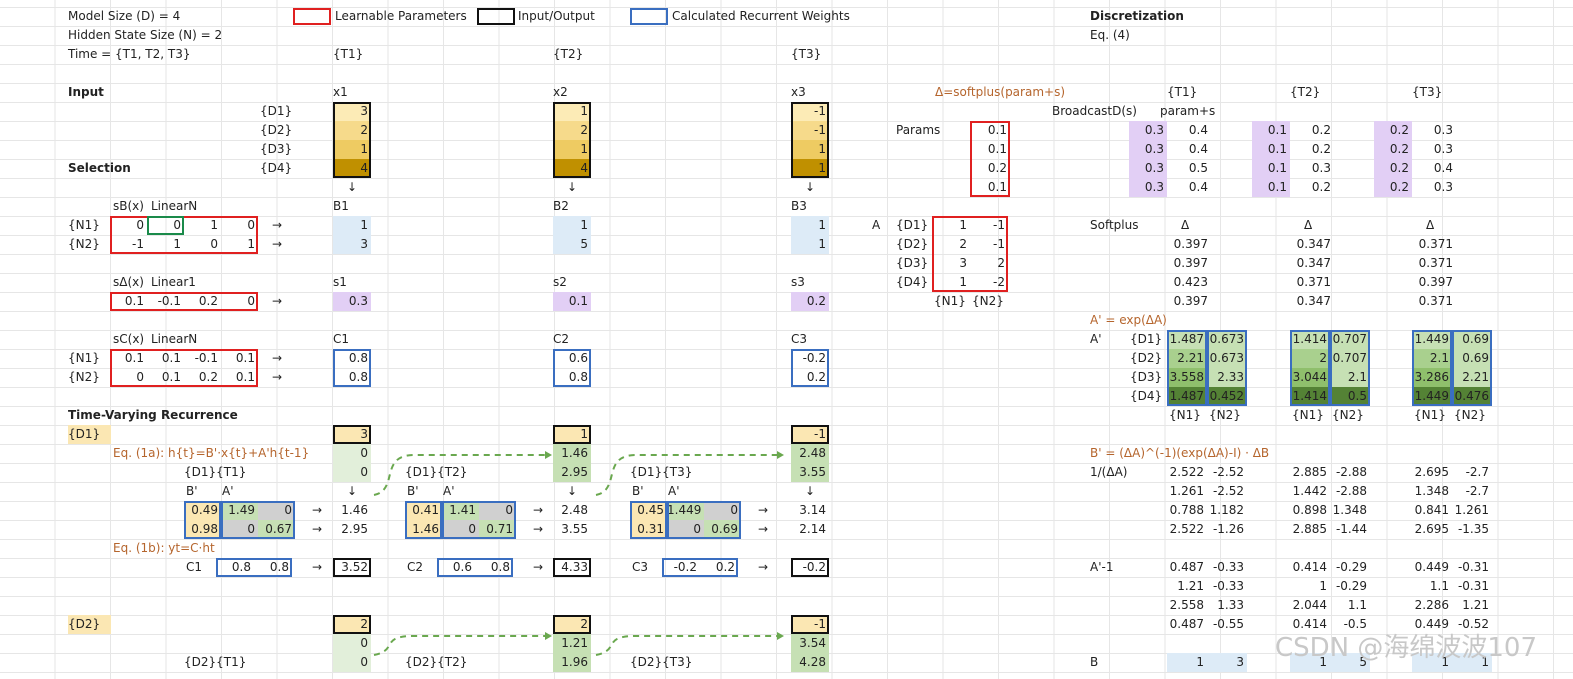 The height and width of the screenshot is (679, 1573). Describe the element at coordinates (1226, 510) in the screenshot. I see `inv-cell: 1.182` at that location.